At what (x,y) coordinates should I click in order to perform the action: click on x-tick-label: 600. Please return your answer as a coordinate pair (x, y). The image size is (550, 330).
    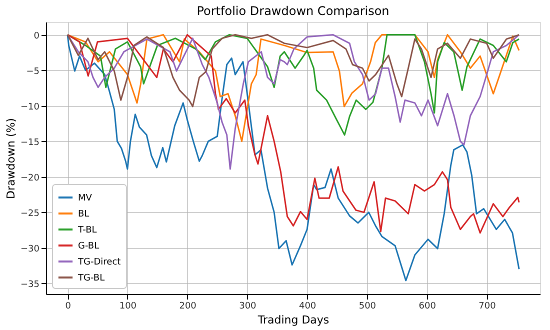
    Looking at the image, I should click on (427, 307).